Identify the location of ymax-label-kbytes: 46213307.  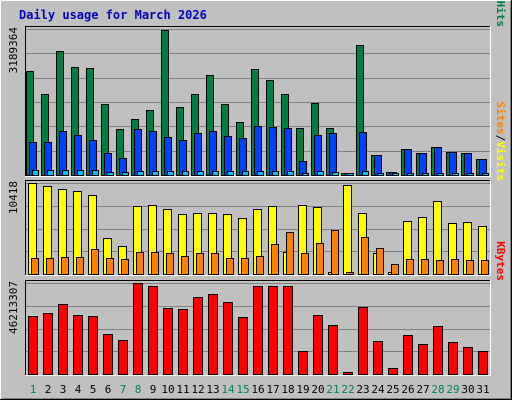
(13, 307).